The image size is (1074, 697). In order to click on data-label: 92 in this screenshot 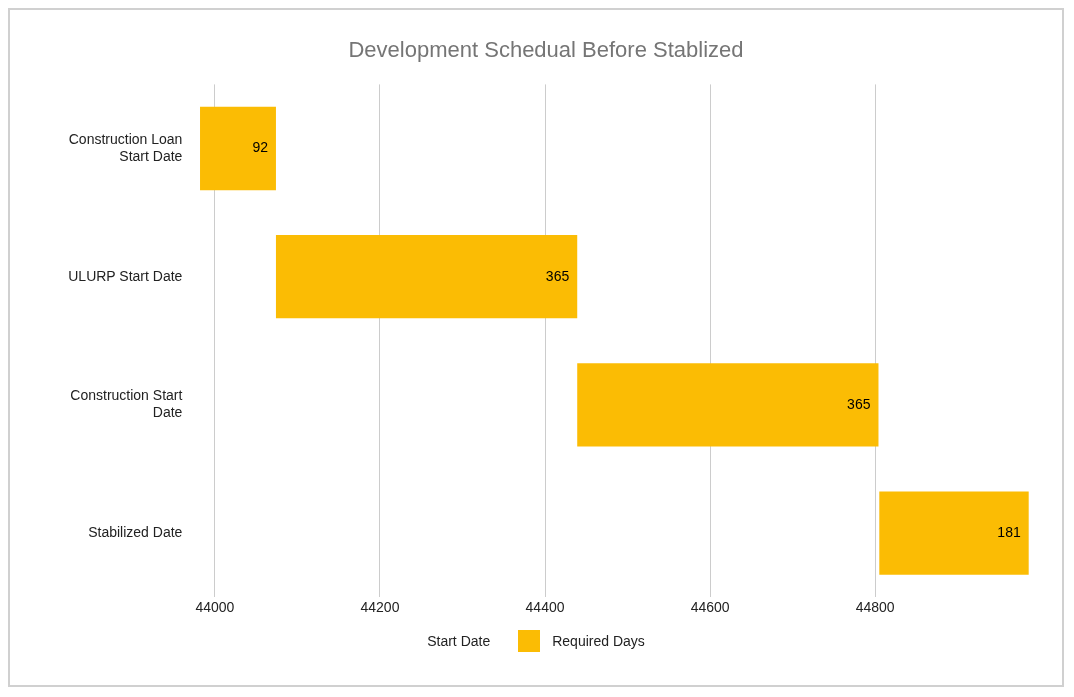, I will do `click(260, 147)`.